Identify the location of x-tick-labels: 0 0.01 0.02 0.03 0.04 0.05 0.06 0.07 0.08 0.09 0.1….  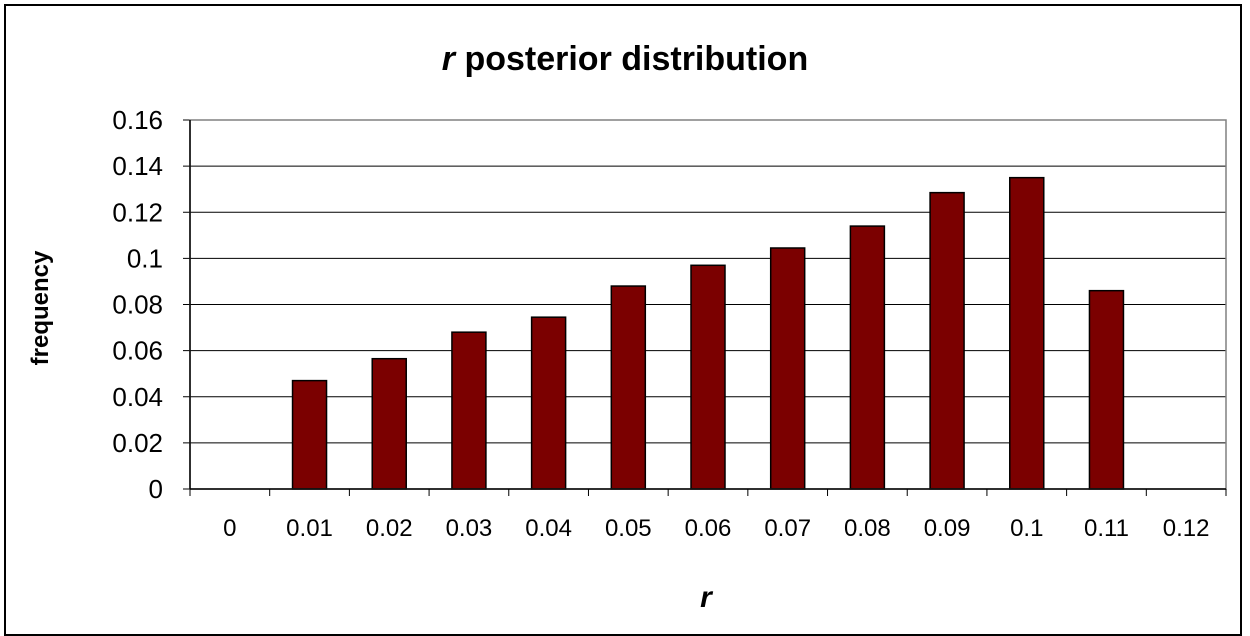
(716, 528).